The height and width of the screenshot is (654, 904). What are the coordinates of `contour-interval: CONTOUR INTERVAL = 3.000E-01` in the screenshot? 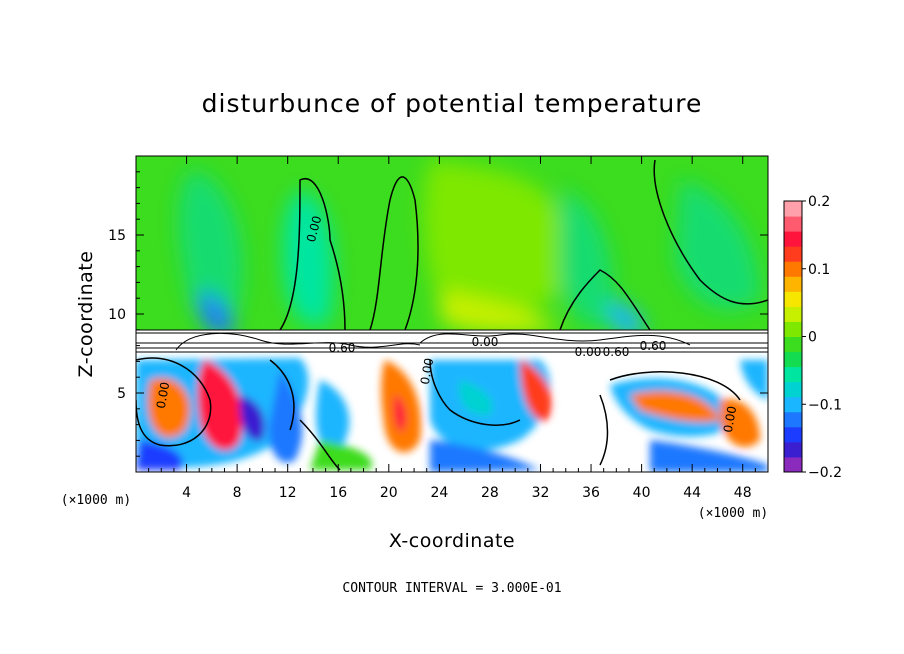 It's located at (451, 588).